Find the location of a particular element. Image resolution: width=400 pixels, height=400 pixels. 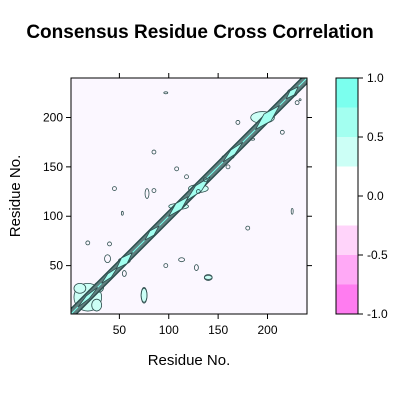

color-key-tick-label: -1.0 is located at coordinates (377, 314).